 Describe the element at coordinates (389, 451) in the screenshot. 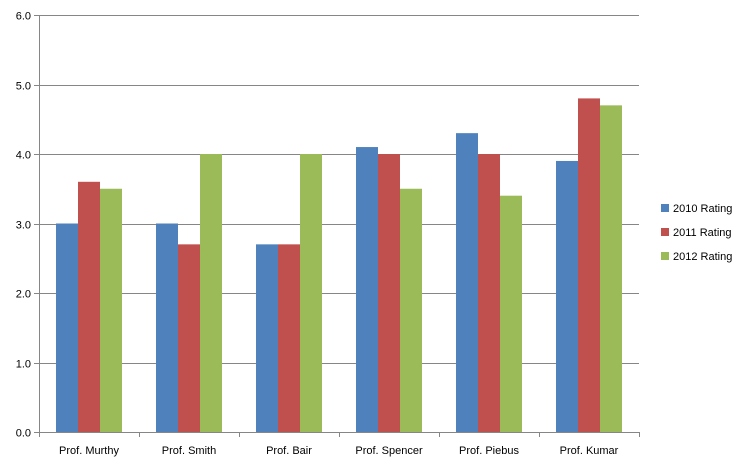

I see `x-tick-label: Prof. Spencer` at that location.